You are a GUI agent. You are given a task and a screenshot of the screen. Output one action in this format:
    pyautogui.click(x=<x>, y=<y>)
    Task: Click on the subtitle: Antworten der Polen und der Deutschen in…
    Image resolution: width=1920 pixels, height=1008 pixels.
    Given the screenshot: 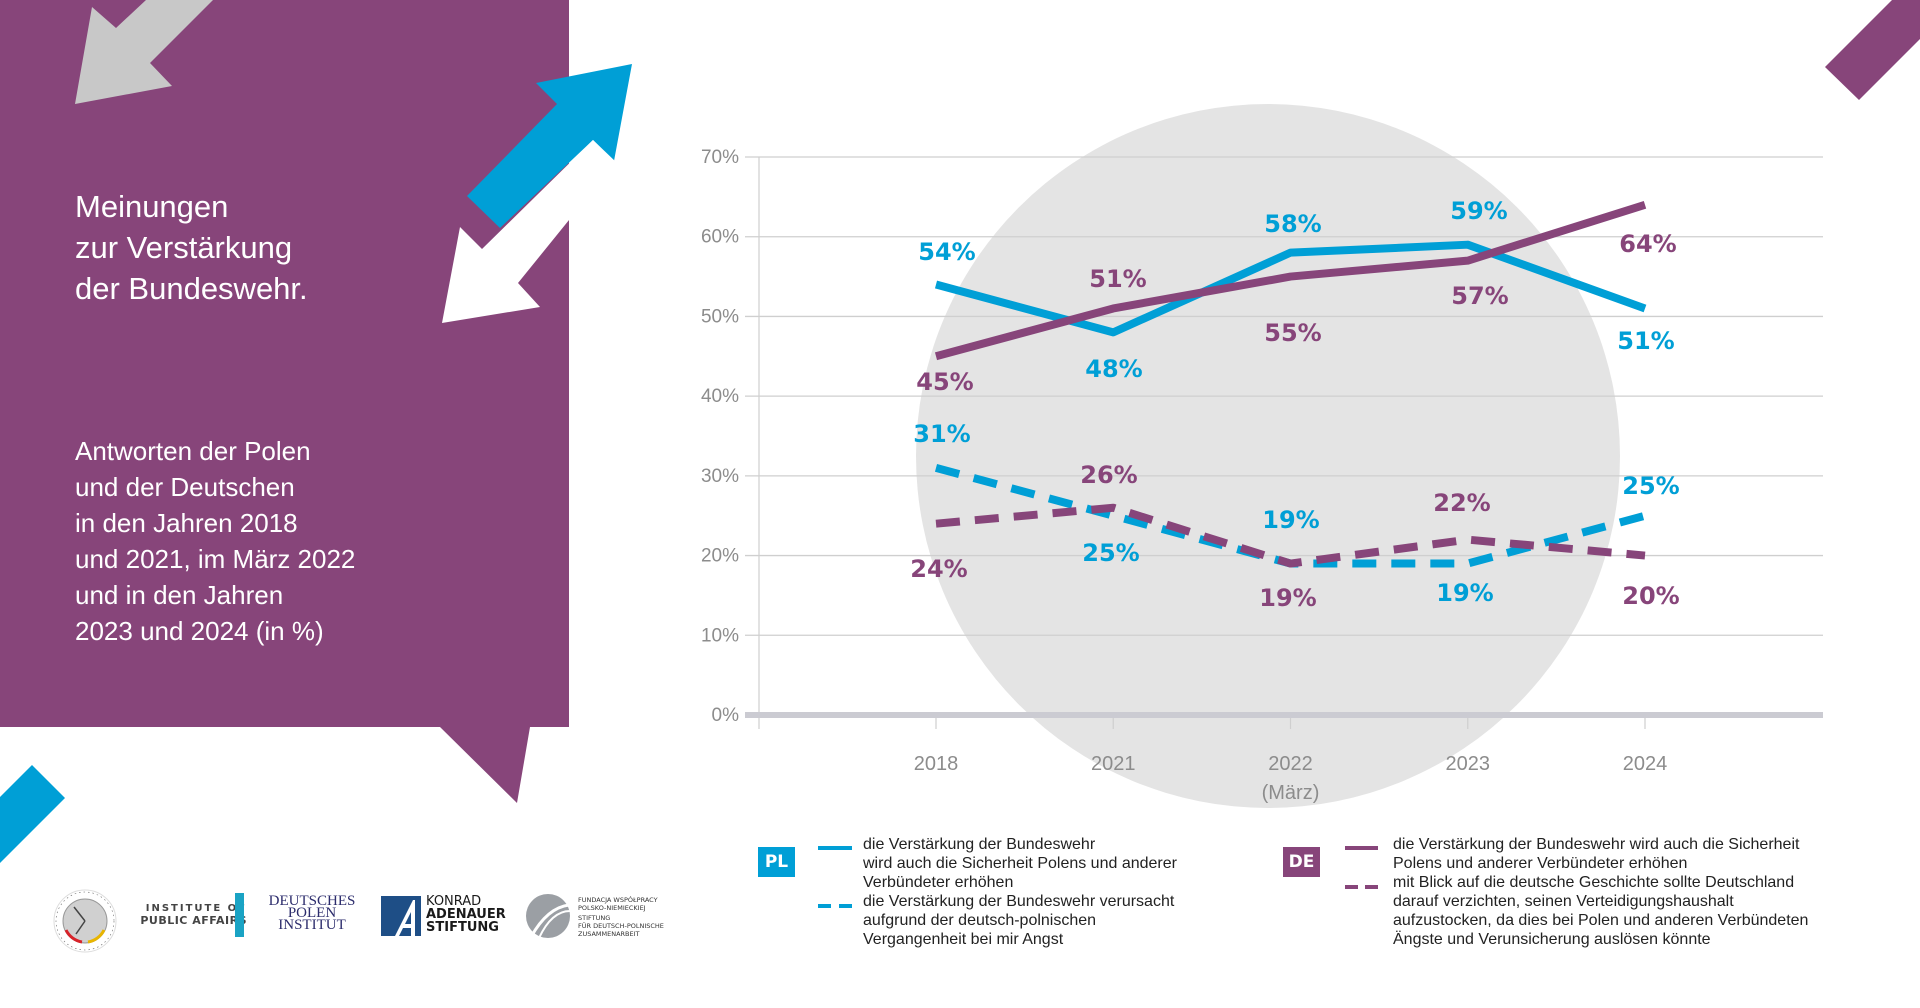 What is the action you would take?
    pyautogui.click(x=215, y=541)
    